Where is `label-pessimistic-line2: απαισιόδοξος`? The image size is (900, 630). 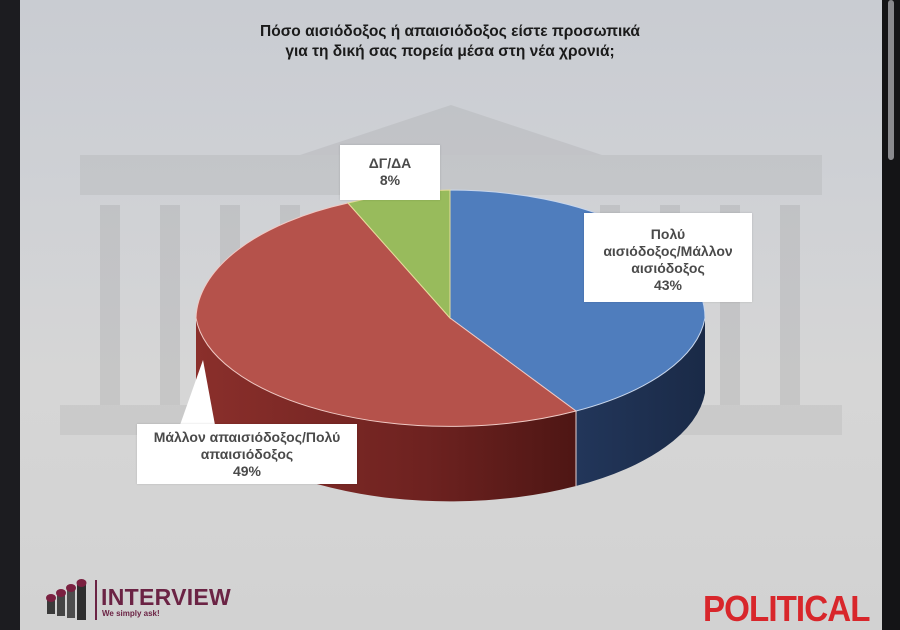 label-pessimistic-line2: απαισιόδοξος is located at coordinates (247, 454).